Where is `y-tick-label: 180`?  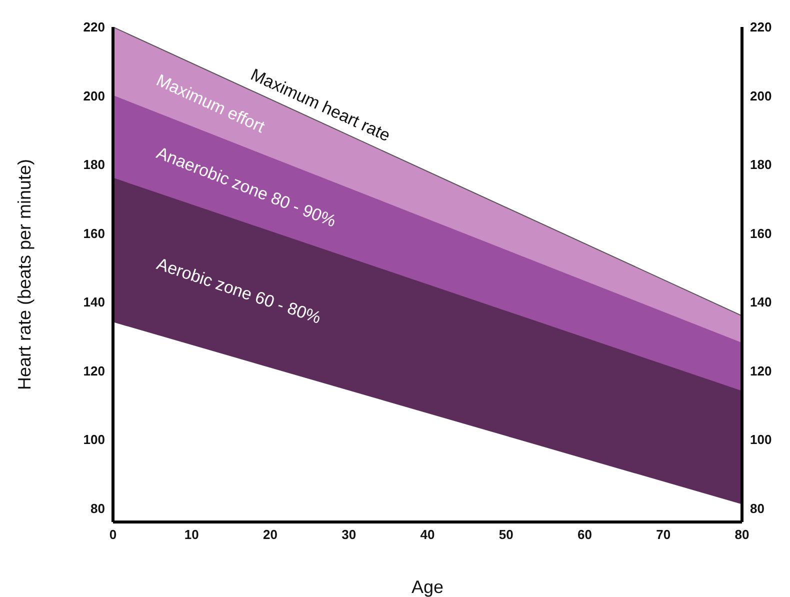
y-tick-label: 180 is located at coordinates (94, 164).